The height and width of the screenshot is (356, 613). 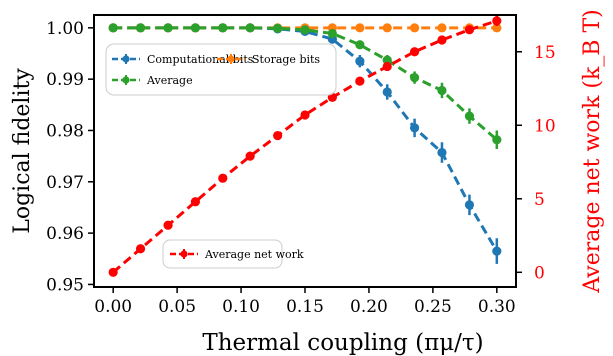 I want to click on legend-label-computational-bits: Computational bits, so click(x=200, y=59).